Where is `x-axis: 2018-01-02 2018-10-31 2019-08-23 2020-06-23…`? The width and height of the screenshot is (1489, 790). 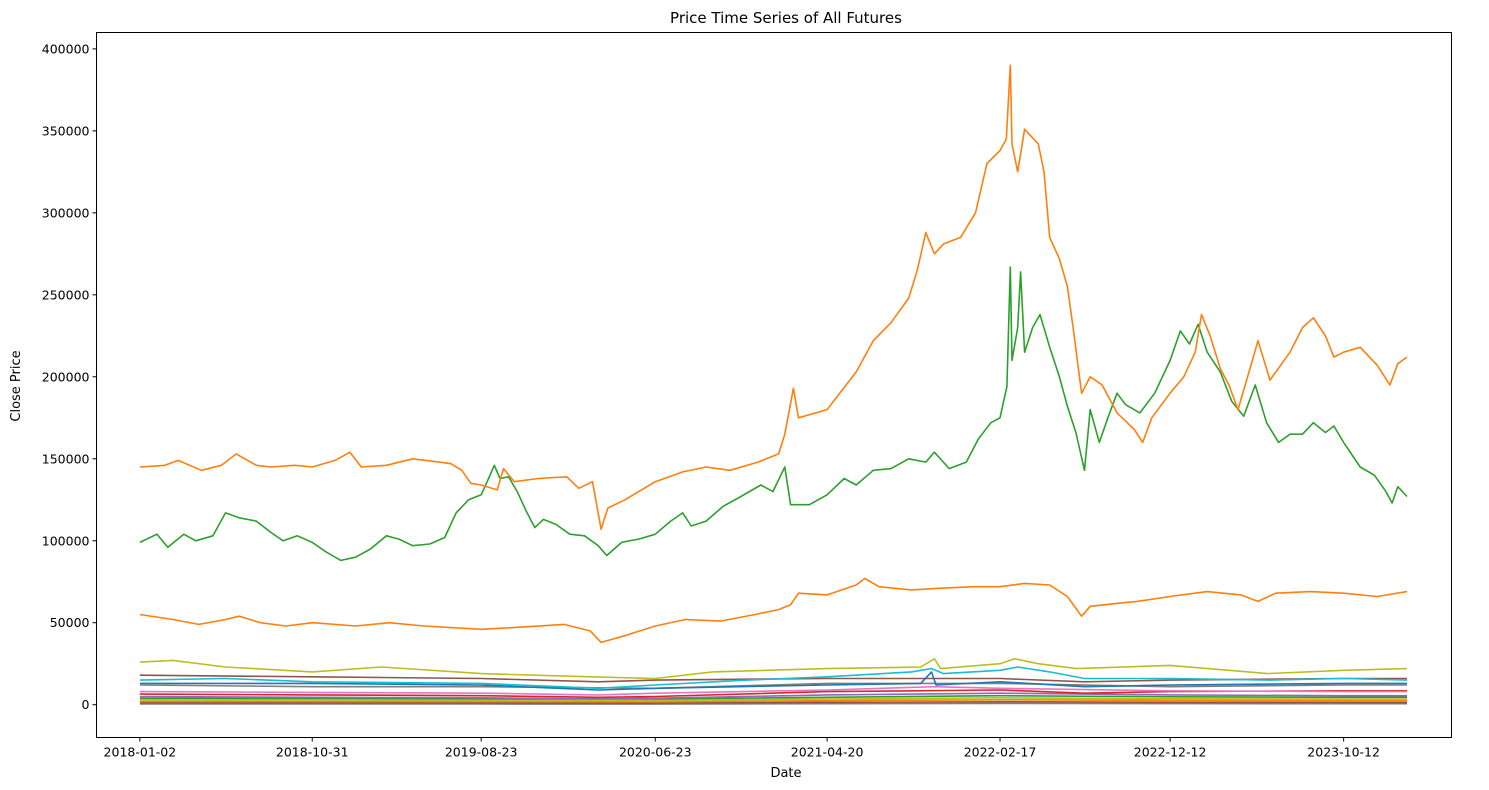 x-axis: 2018-01-02 2018-10-31 2019-08-23 2020-06-23… is located at coordinates (742, 748).